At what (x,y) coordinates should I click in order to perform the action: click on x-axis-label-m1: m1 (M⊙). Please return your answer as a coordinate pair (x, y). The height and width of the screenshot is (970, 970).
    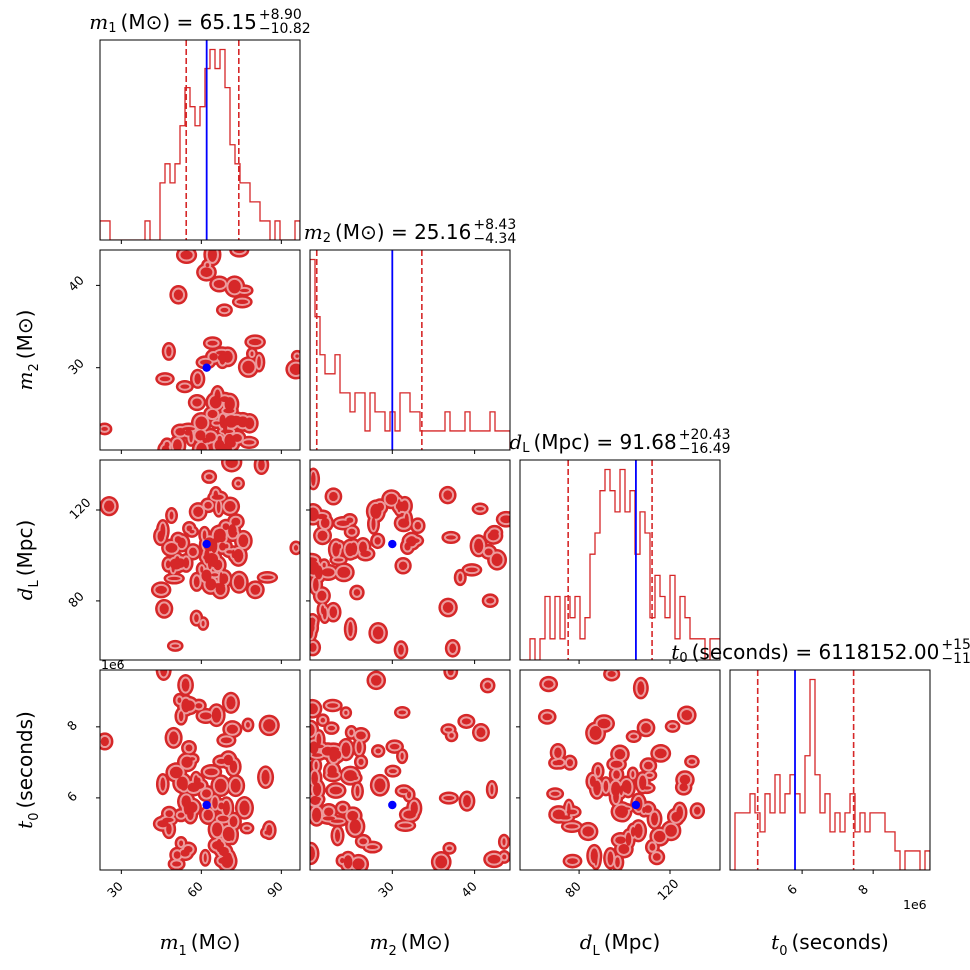
    Looking at the image, I should click on (200, 944).